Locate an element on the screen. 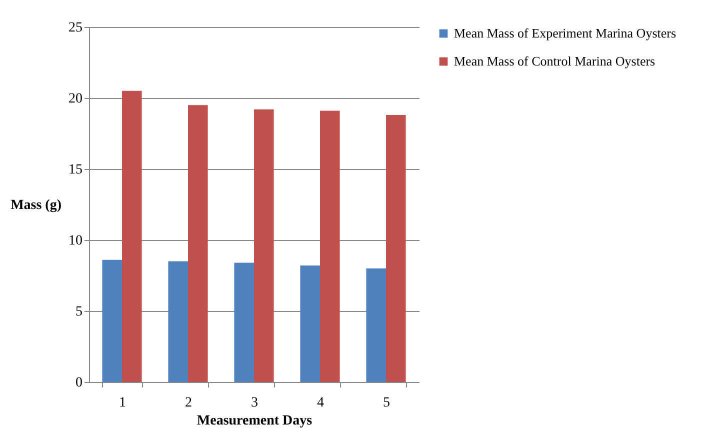 This screenshot has width=712, height=444. x-axis-title: Measurement Days is located at coordinates (254, 421).